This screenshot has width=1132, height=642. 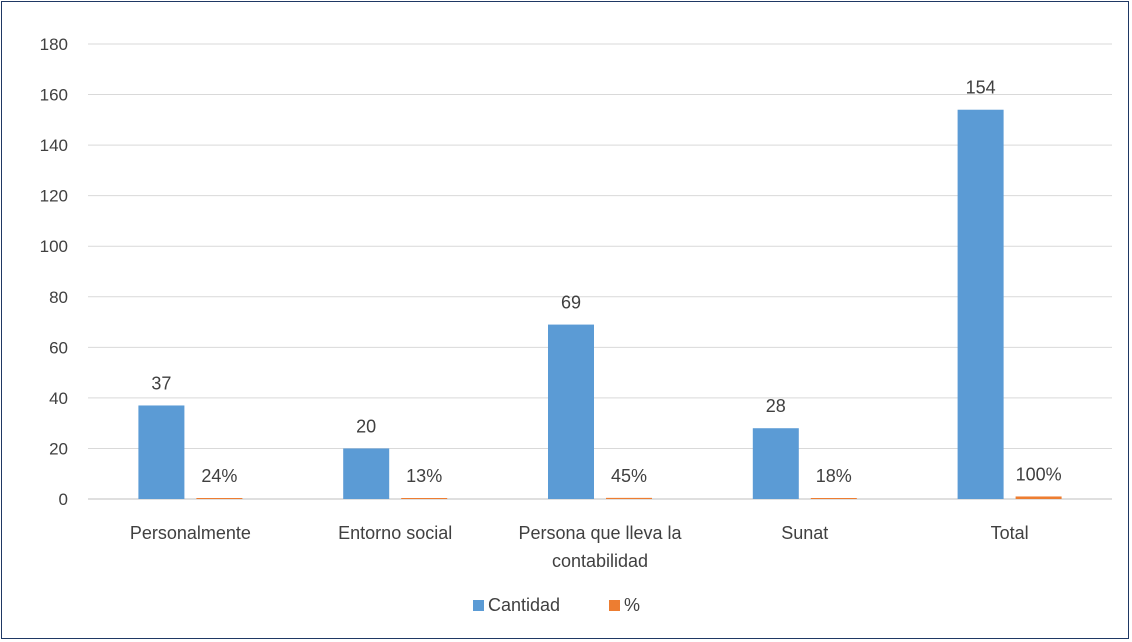 I want to click on legend-label-percent: %, so click(x=632, y=605).